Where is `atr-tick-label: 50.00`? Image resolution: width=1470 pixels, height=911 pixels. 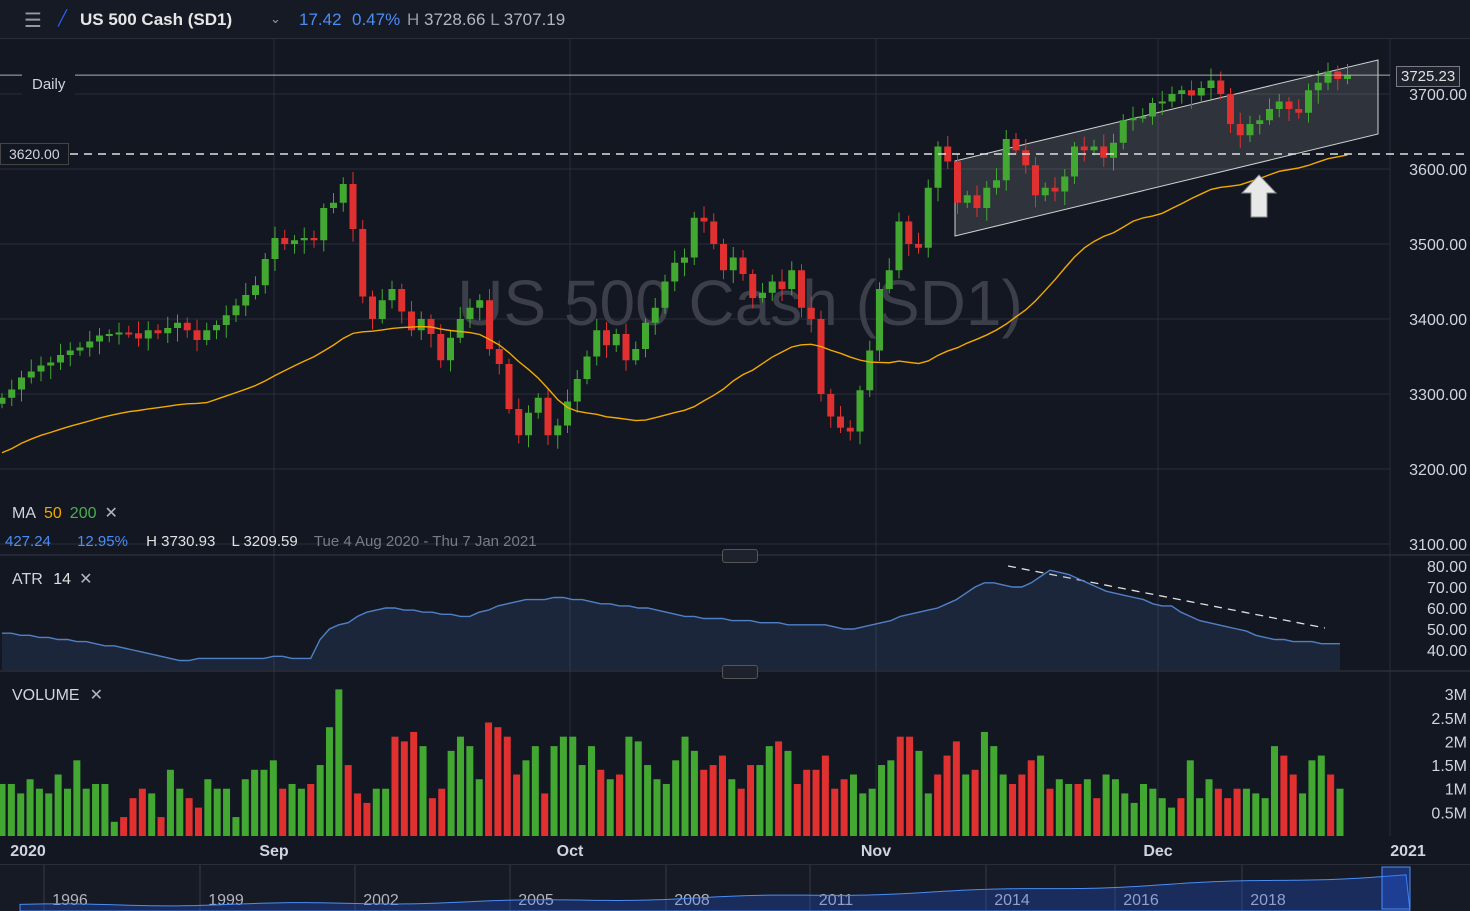
atr-tick-label: 50.00 is located at coordinates (1447, 630).